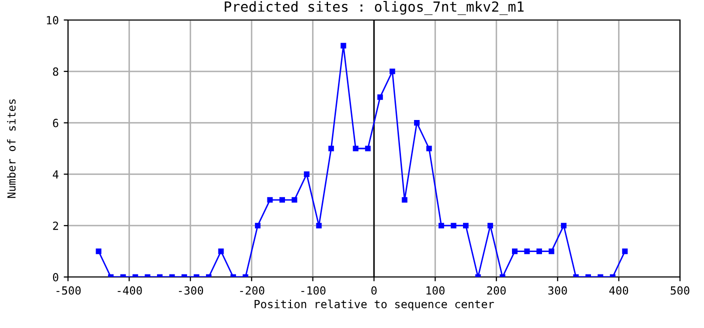  Describe the element at coordinates (11, 148) in the screenshot. I see `y-axis-title: Number of sites` at that location.